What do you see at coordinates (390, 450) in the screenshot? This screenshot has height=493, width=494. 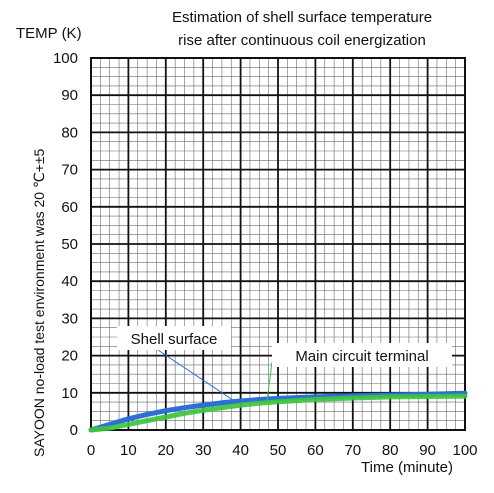 I see `x-tick-label: 80` at bounding box center [390, 450].